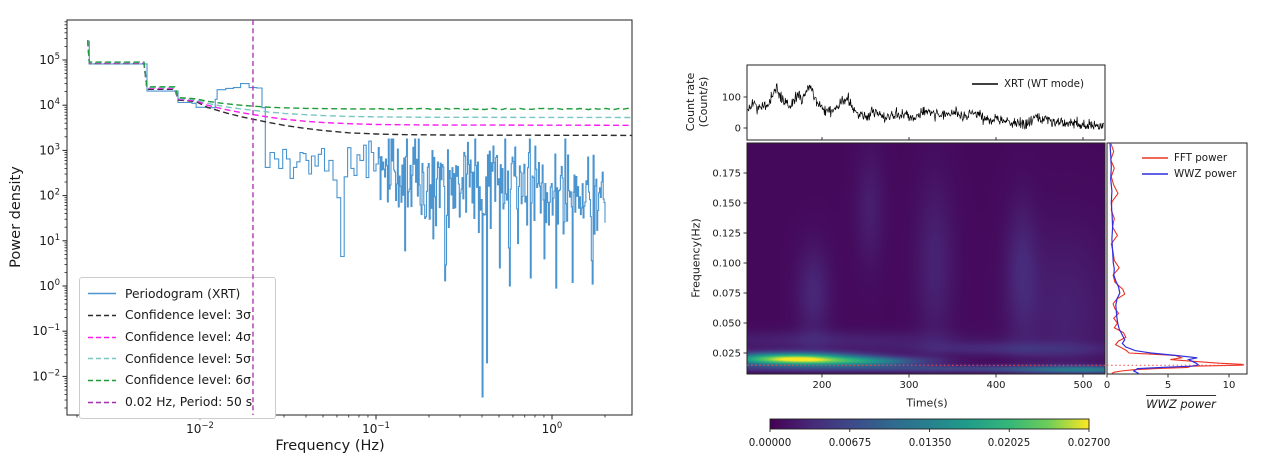 The height and width of the screenshot is (471, 1267). Describe the element at coordinates (102, 380) in the screenshot. I see `sigma6-line-swatch` at that location.